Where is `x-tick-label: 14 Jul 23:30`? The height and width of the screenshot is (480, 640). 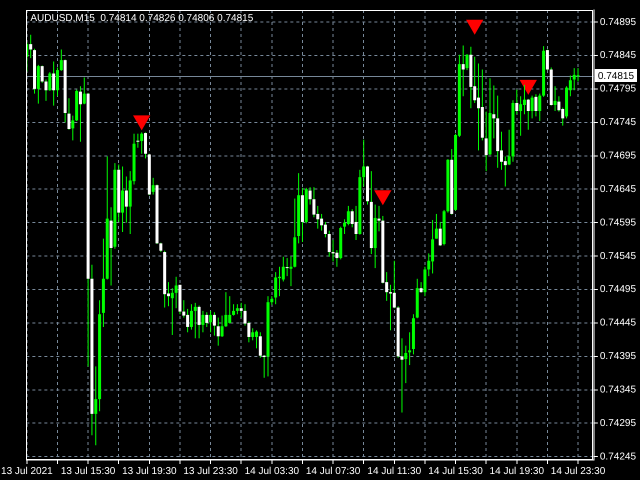
x-tick-label: 14 Jul 23:30 is located at coordinates (578, 471).